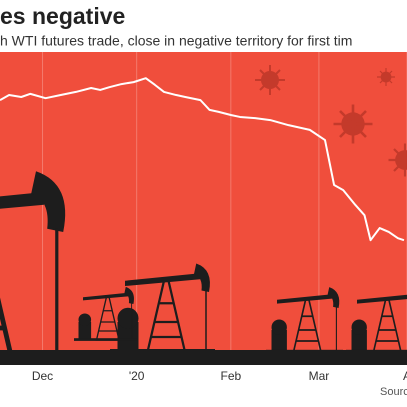  Describe the element at coordinates (319, 376) in the screenshot. I see `x-tick-label: Mar` at that location.